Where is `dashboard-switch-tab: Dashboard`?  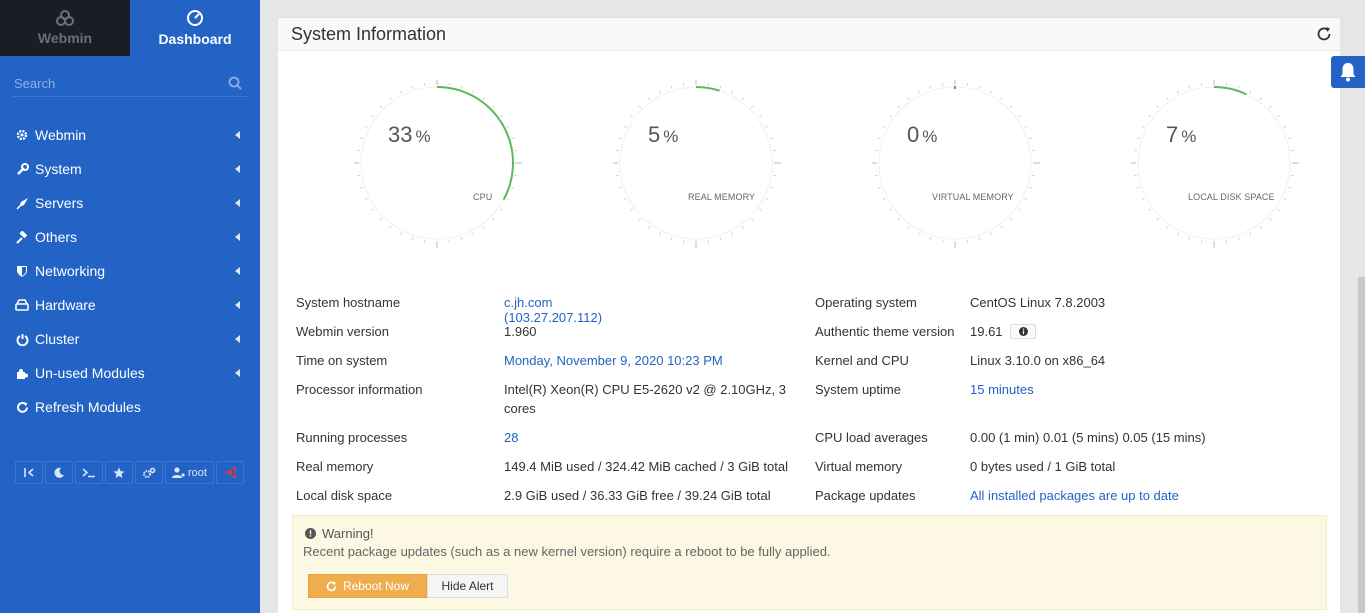
dashboard-switch-tab: Dashboard is located at coordinates (195, 28).